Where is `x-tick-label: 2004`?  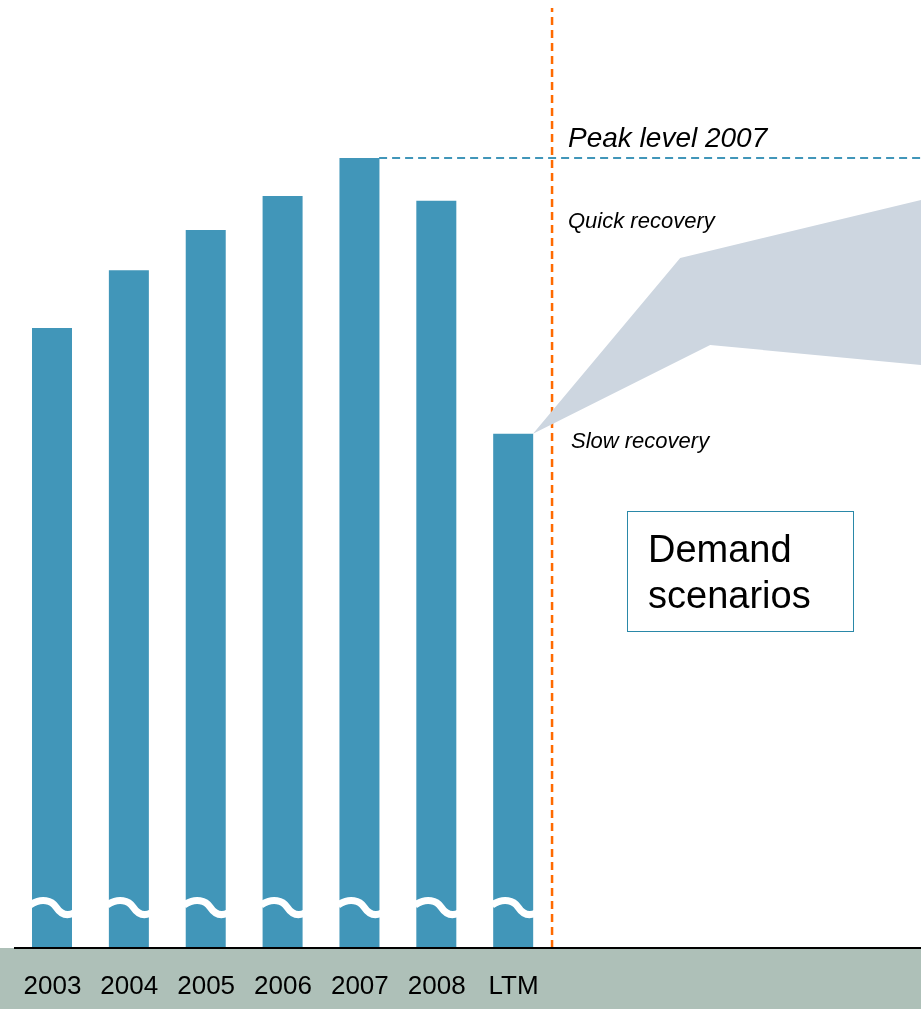
x-tick-label: 2004 is located at coordinates (129, 985).